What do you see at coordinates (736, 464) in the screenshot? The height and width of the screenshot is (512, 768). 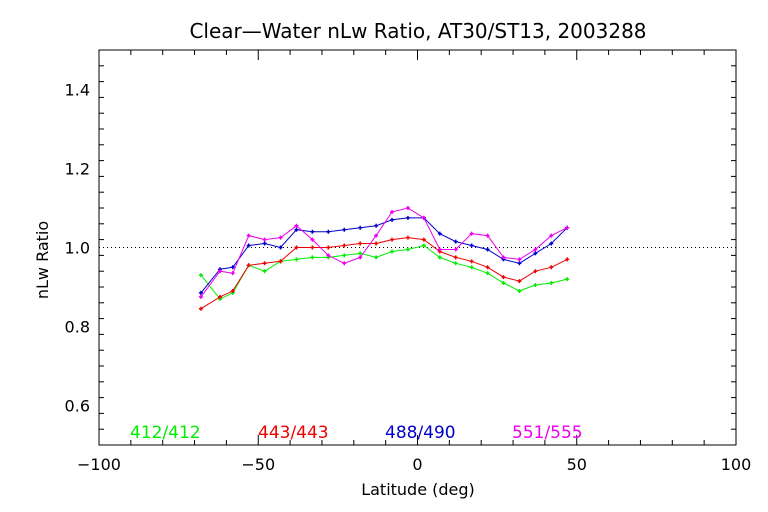 I see `x-tick-label: 100` at bounding box center [736, 464].